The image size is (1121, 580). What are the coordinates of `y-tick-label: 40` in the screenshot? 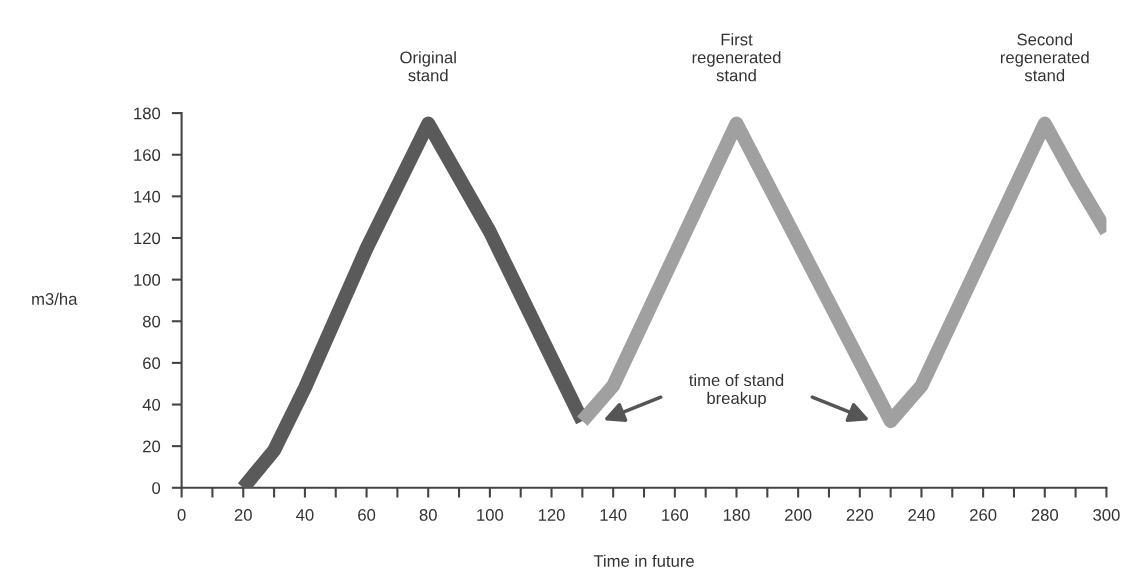 It's located at (151, 404).